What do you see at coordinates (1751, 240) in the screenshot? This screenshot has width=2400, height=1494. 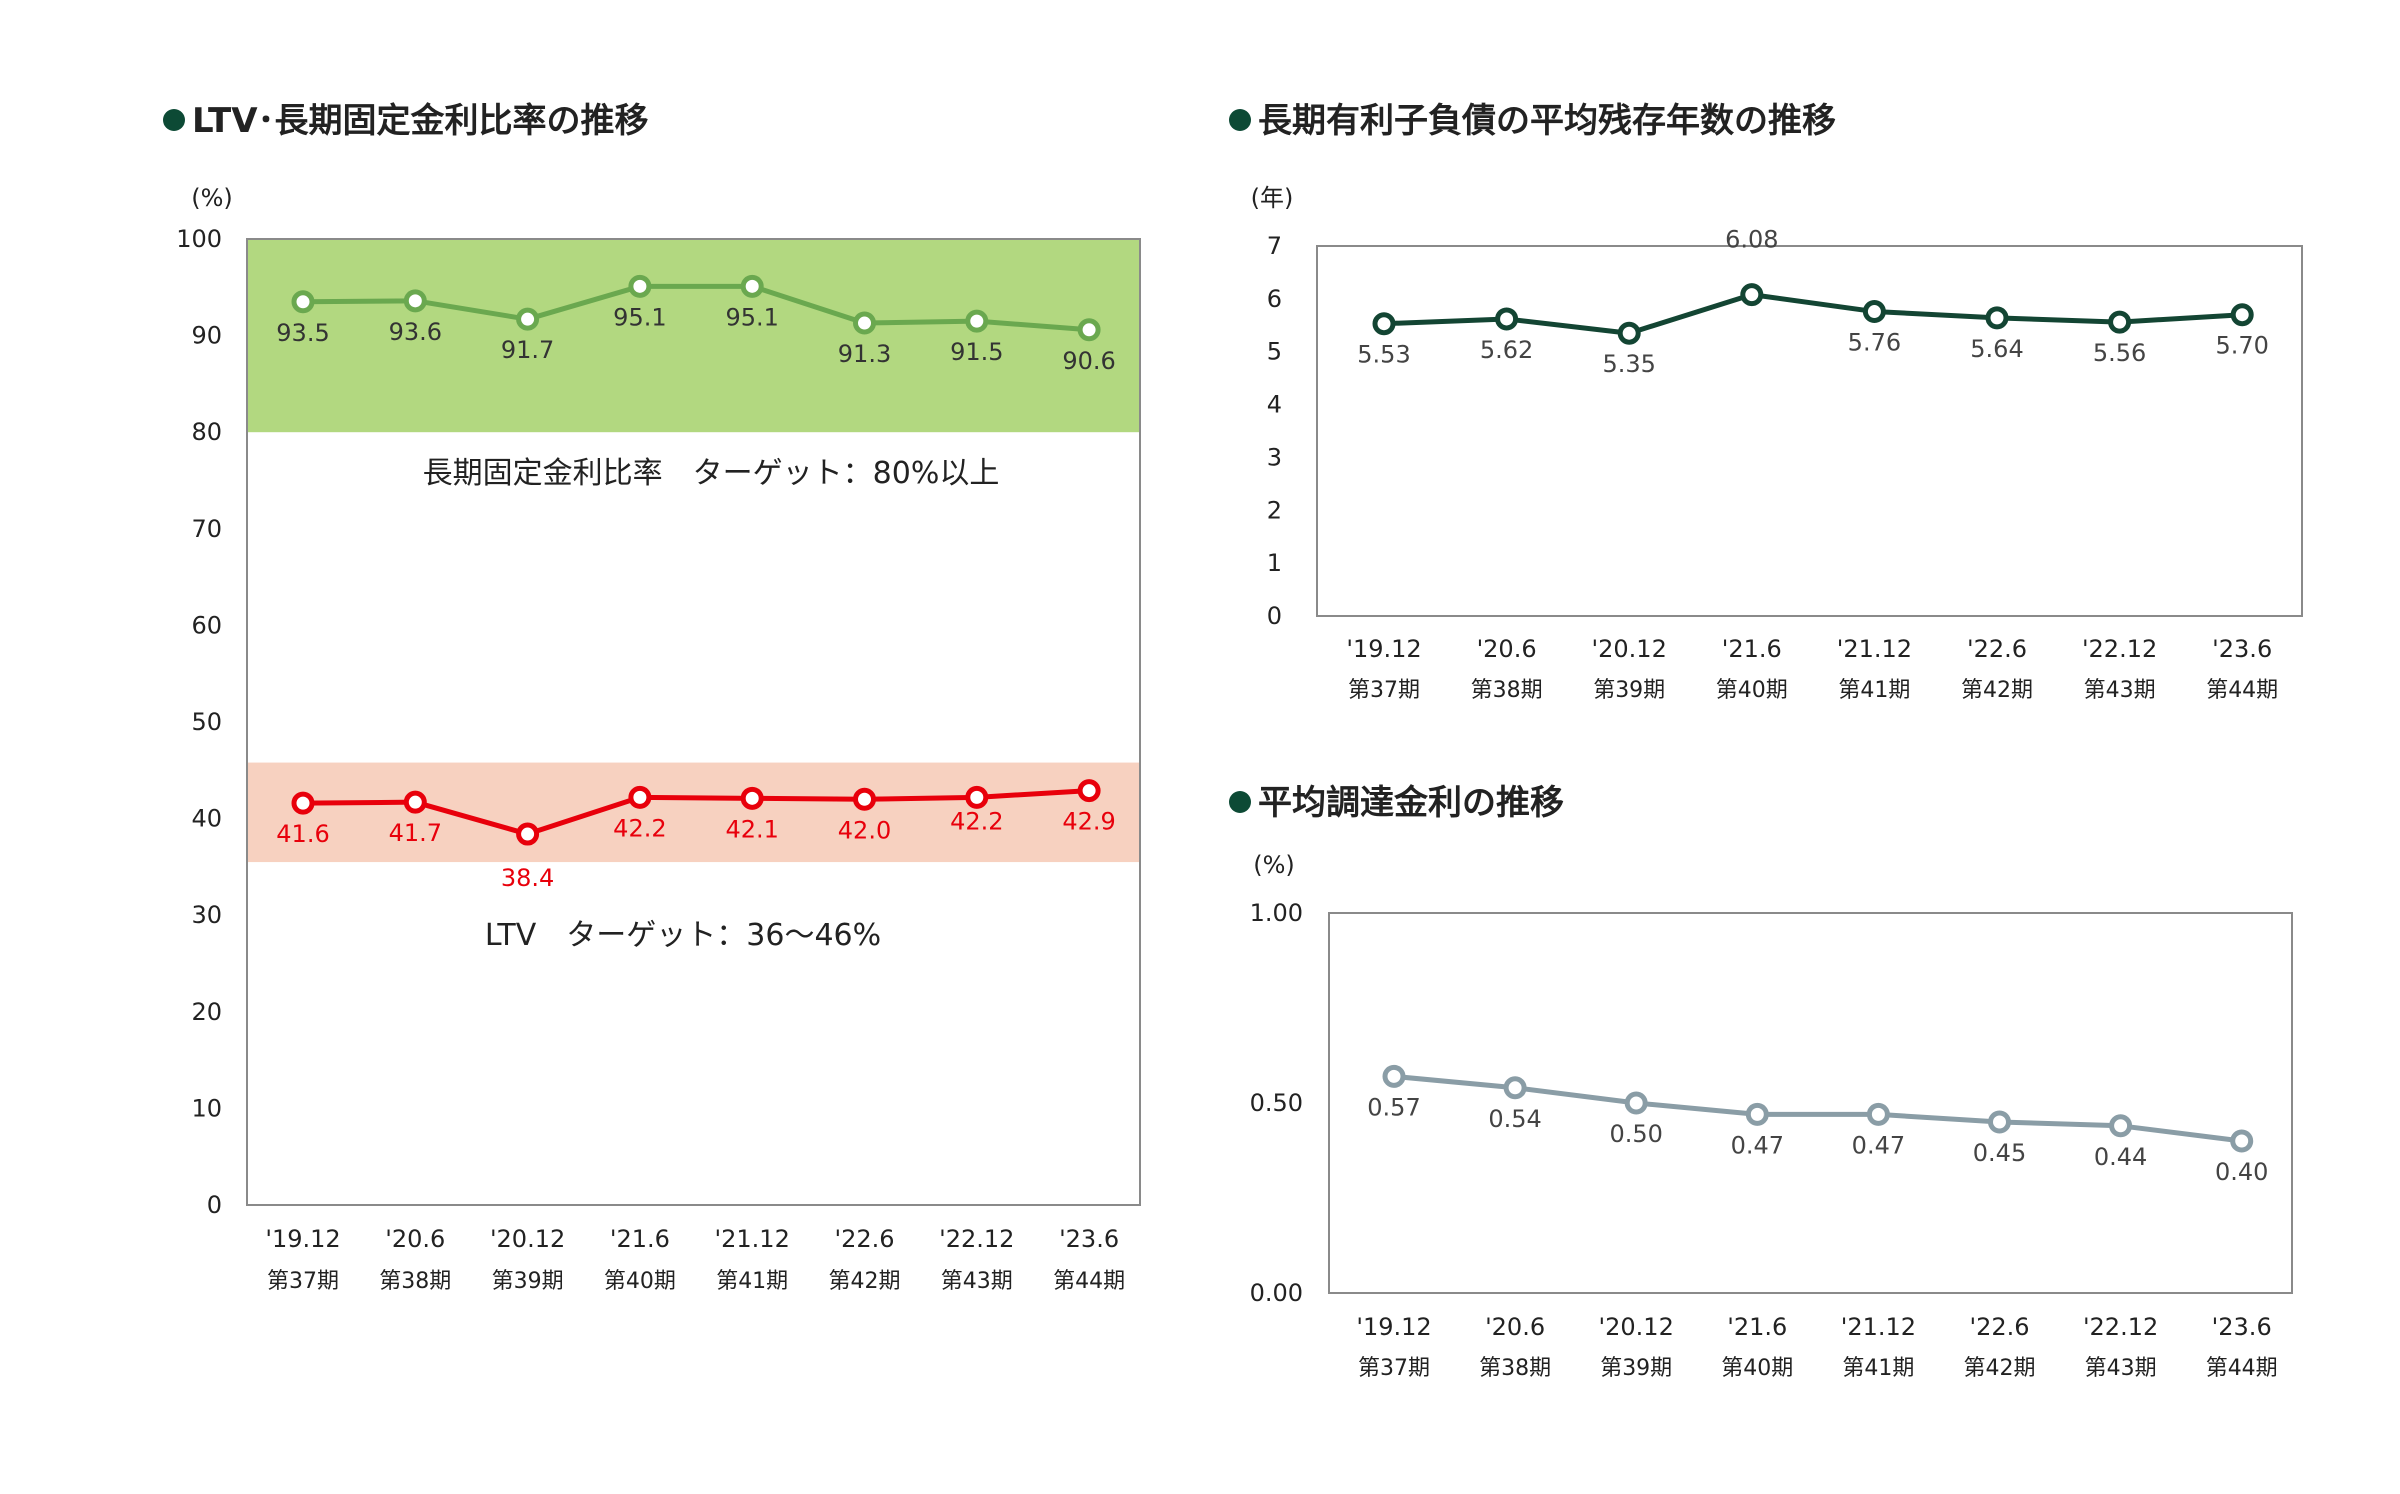 I see `data-label: 6.08` at bounding box center [1751, 240].